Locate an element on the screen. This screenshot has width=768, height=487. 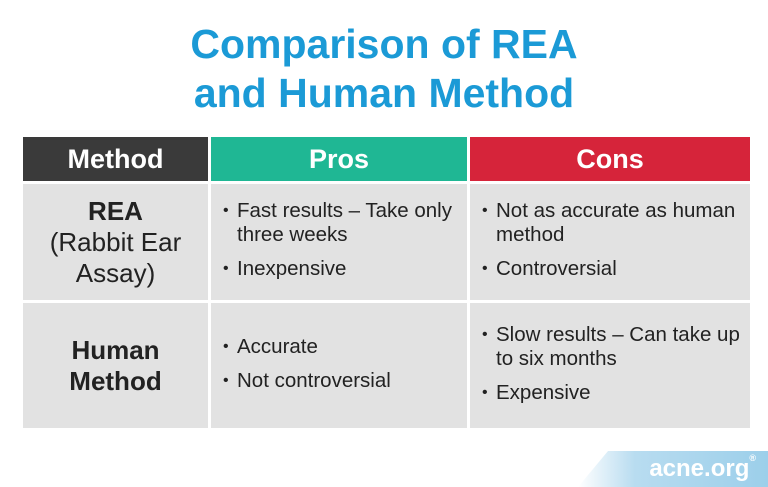
list-item: • Inexpensive is located at coordinates (340, 269).